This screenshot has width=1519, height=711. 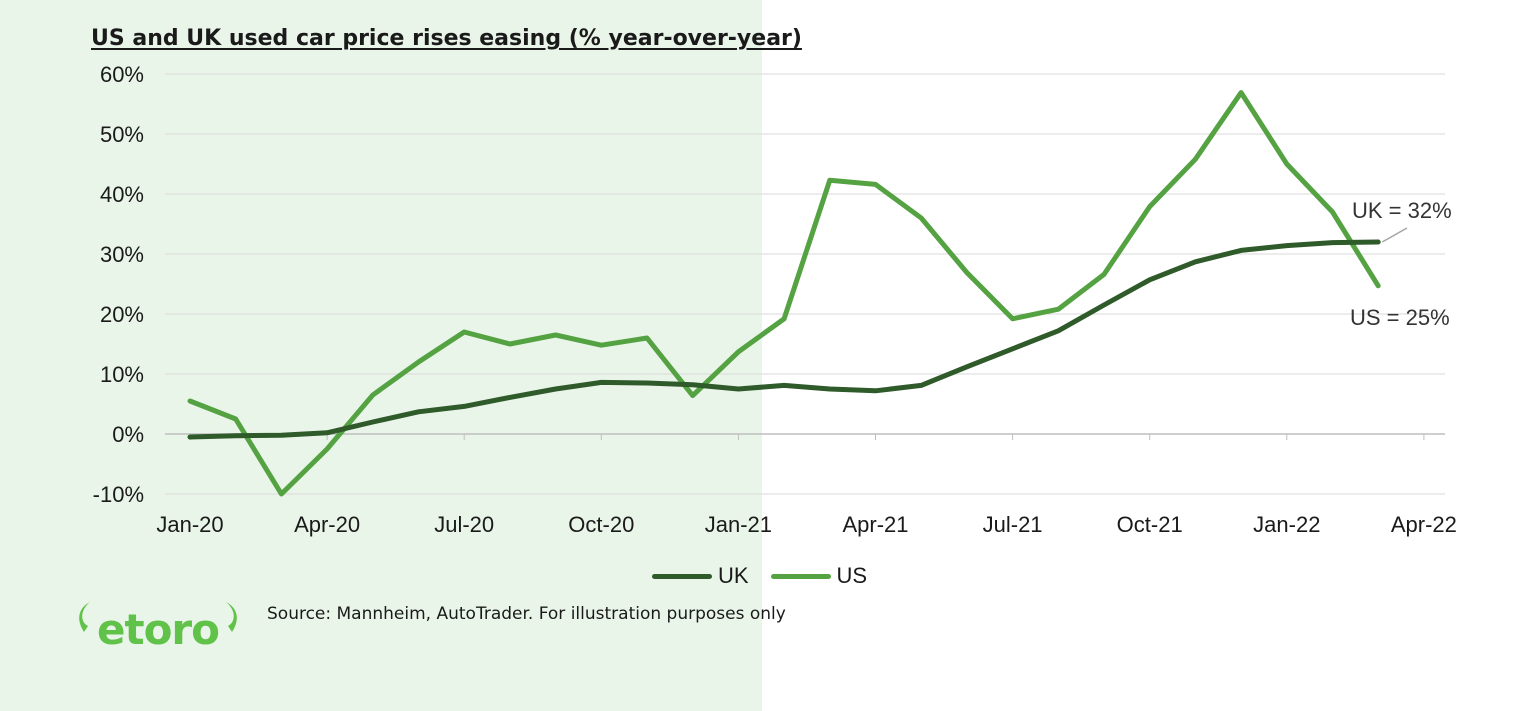 I want to click on y-tick-label: 60%, so click(x=122, y=74).